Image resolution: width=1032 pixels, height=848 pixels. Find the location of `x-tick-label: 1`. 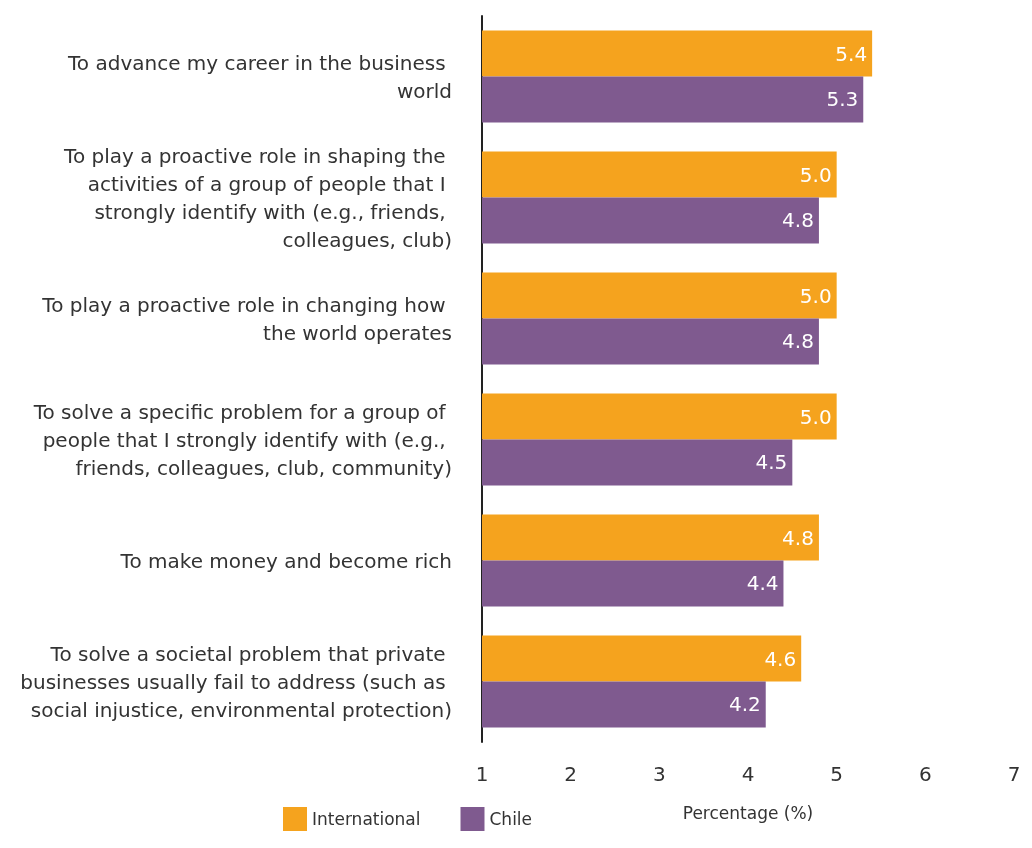

x-tick-label: 1 is located at coordinates (482, 774).